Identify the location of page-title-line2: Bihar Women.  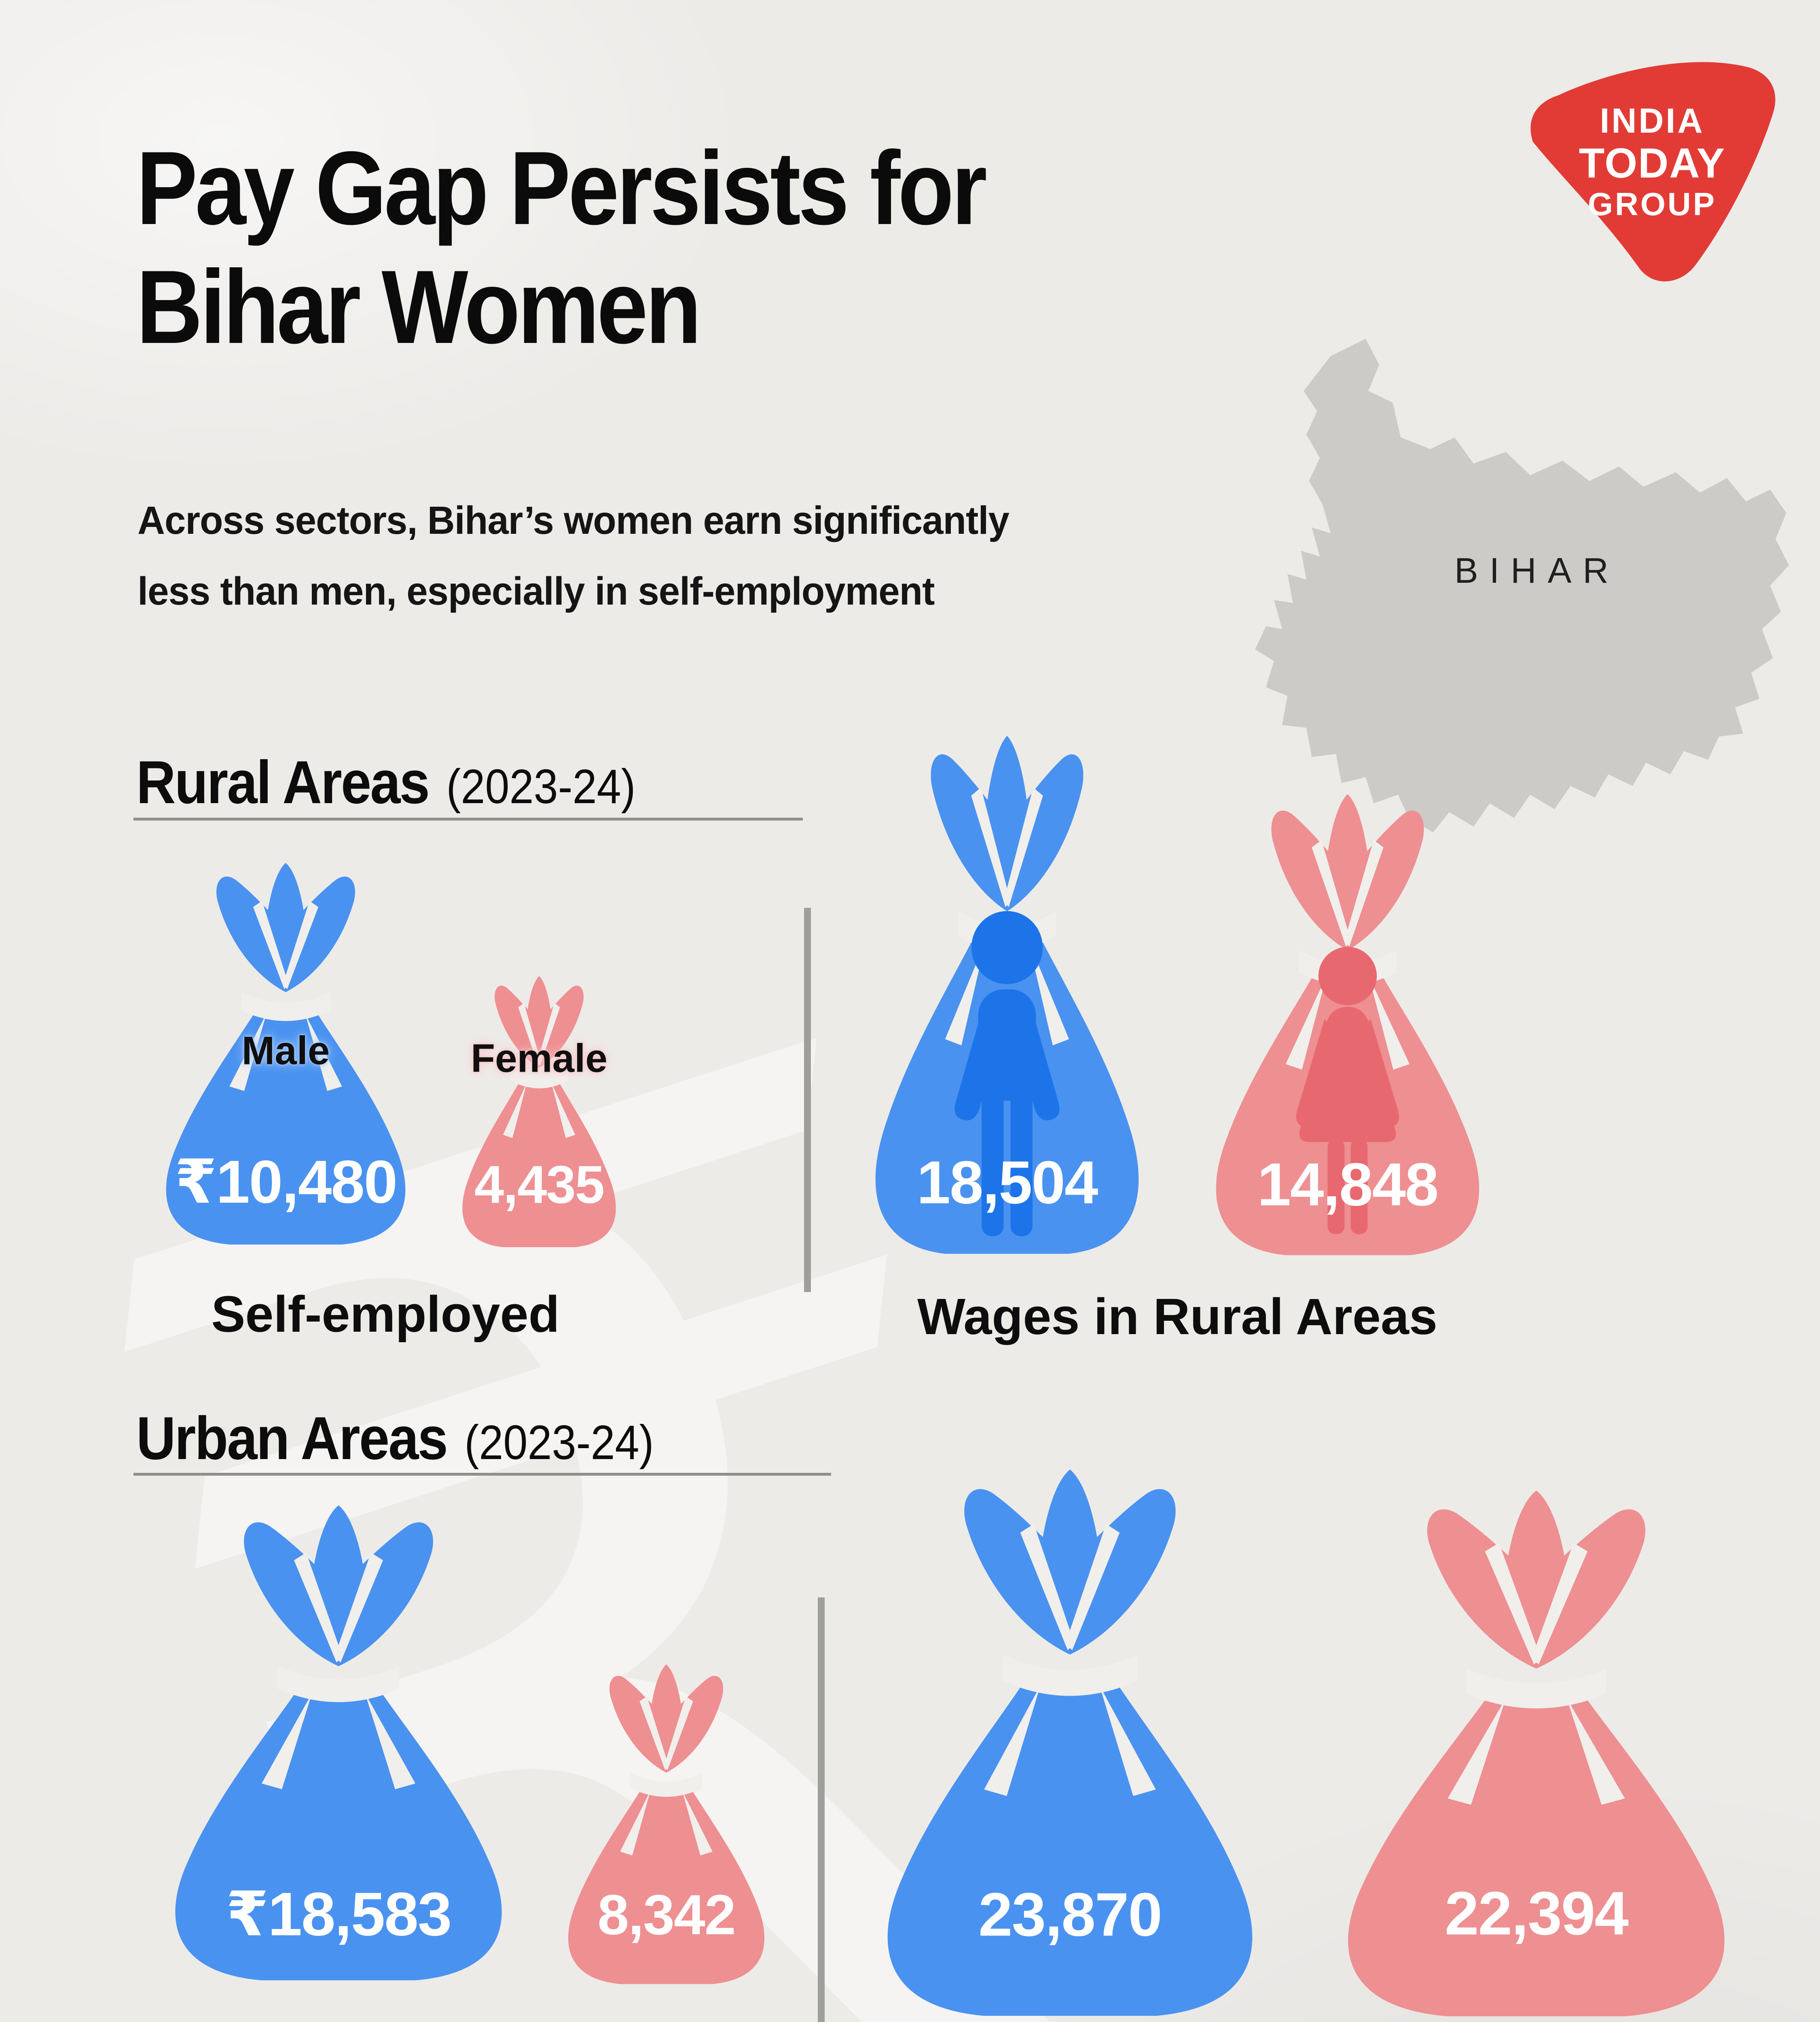
(419, 307).